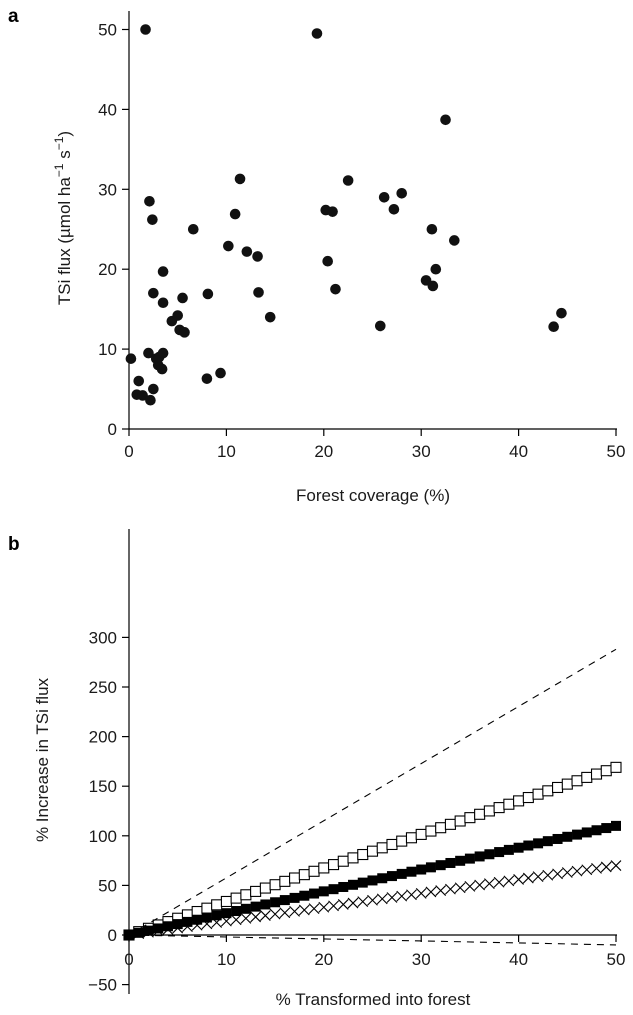 This screenshot has width=633, height=1015. I want to click on panel-a-y-axis-label-sup2: −1, so click(59, 143).